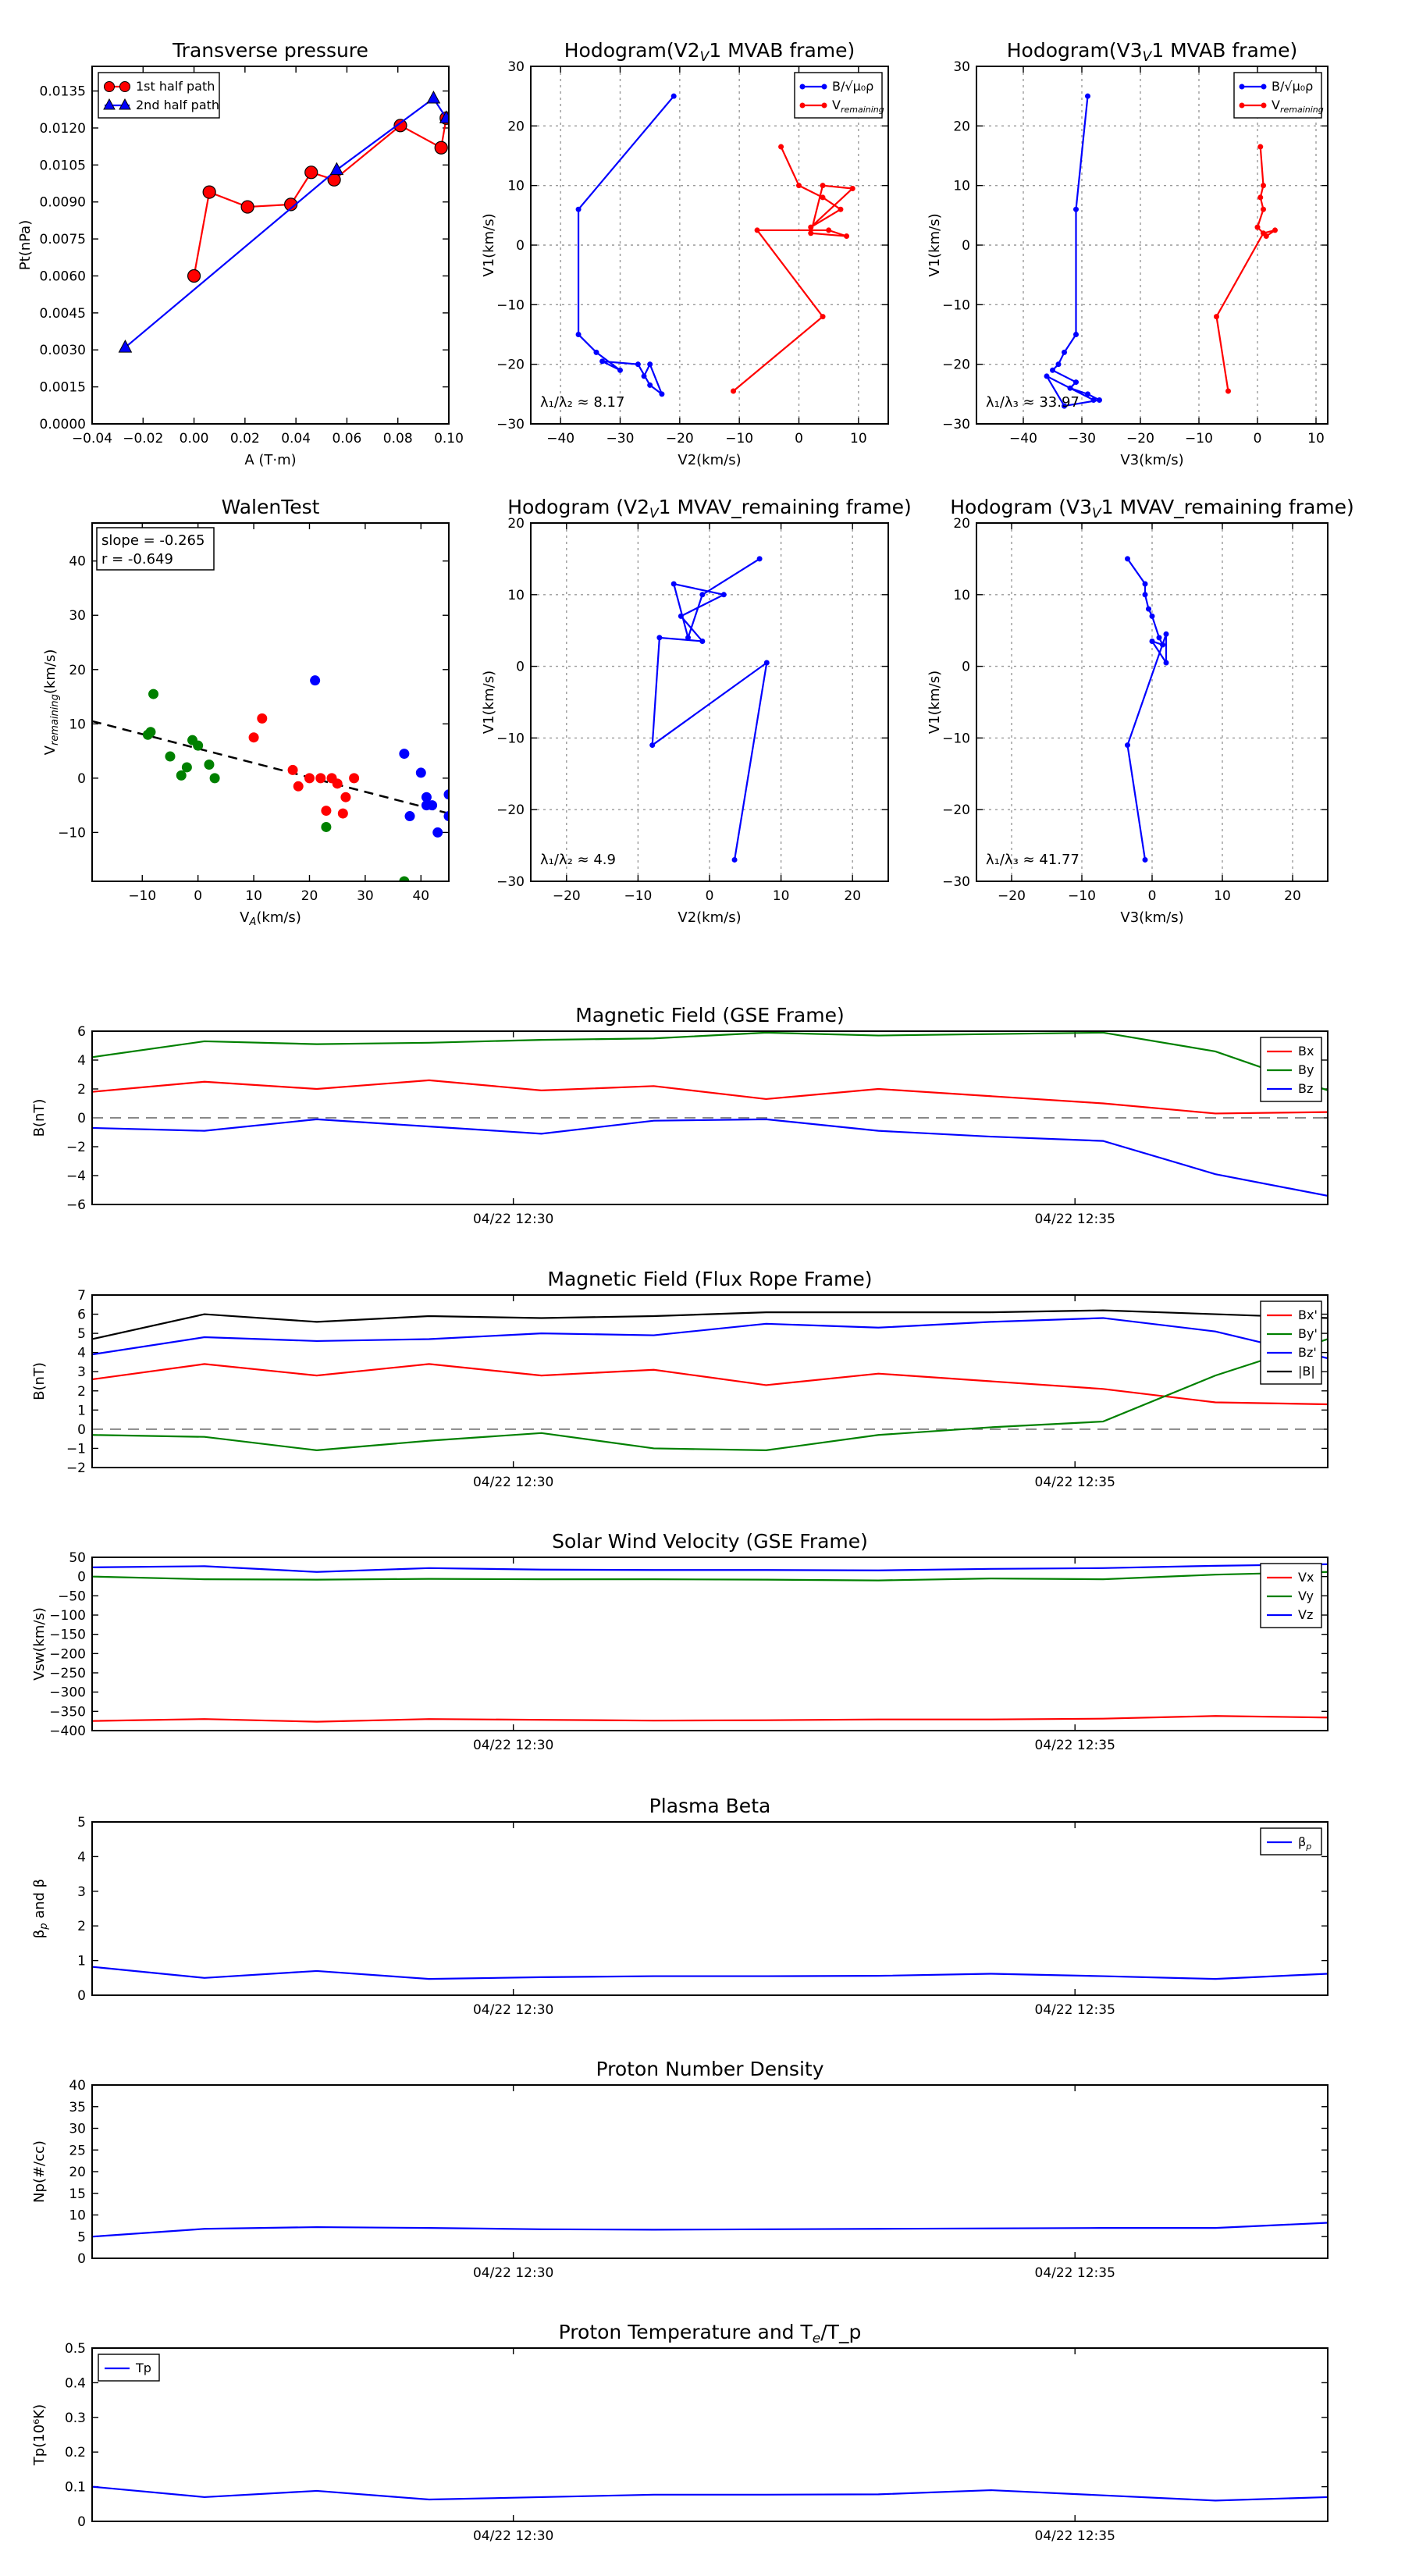 This screenshot has width=1405, height=2576. Describe the element at coordinates (710, 1395) in the screenshot. I see `series-line-By'` at that location.